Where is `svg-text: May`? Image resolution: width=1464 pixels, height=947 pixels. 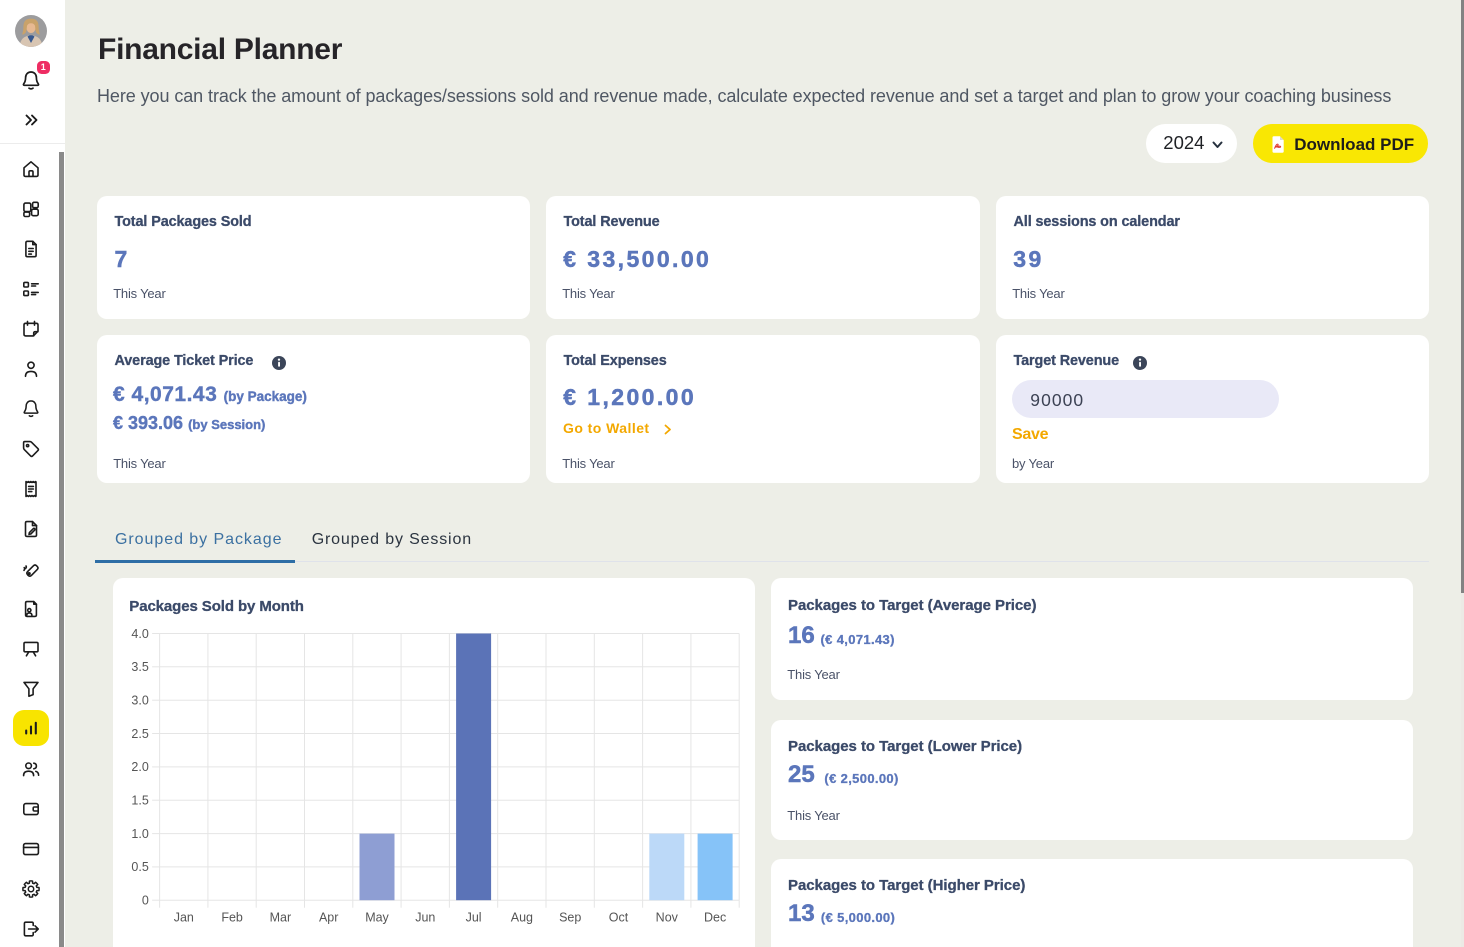 svg-text: May is located at coordinates (377, 918).